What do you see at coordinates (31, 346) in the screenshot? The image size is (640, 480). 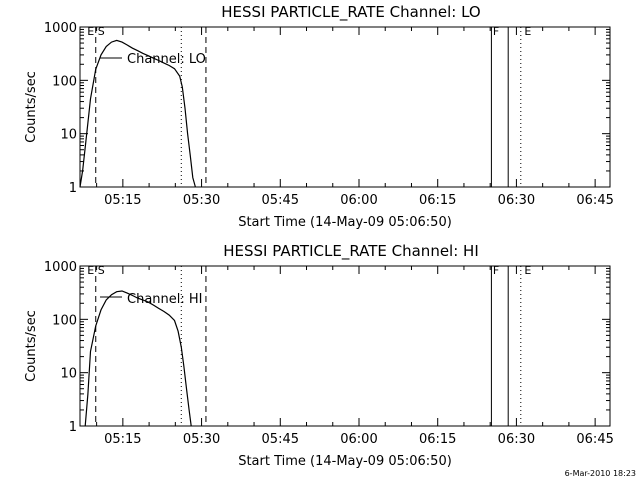 I see `y-axis-label-hi: Counts/sec` at bounding box center [31, 346].